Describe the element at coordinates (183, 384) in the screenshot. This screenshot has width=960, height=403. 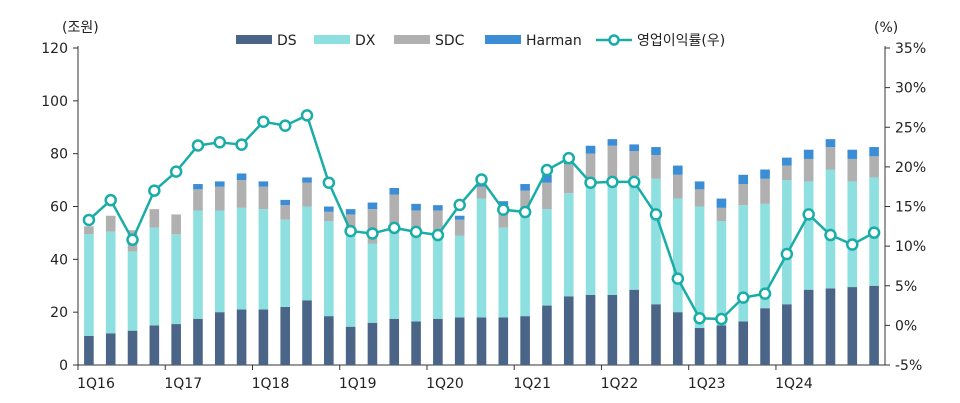
I see `x-tick-label: 1Q17` at that location.